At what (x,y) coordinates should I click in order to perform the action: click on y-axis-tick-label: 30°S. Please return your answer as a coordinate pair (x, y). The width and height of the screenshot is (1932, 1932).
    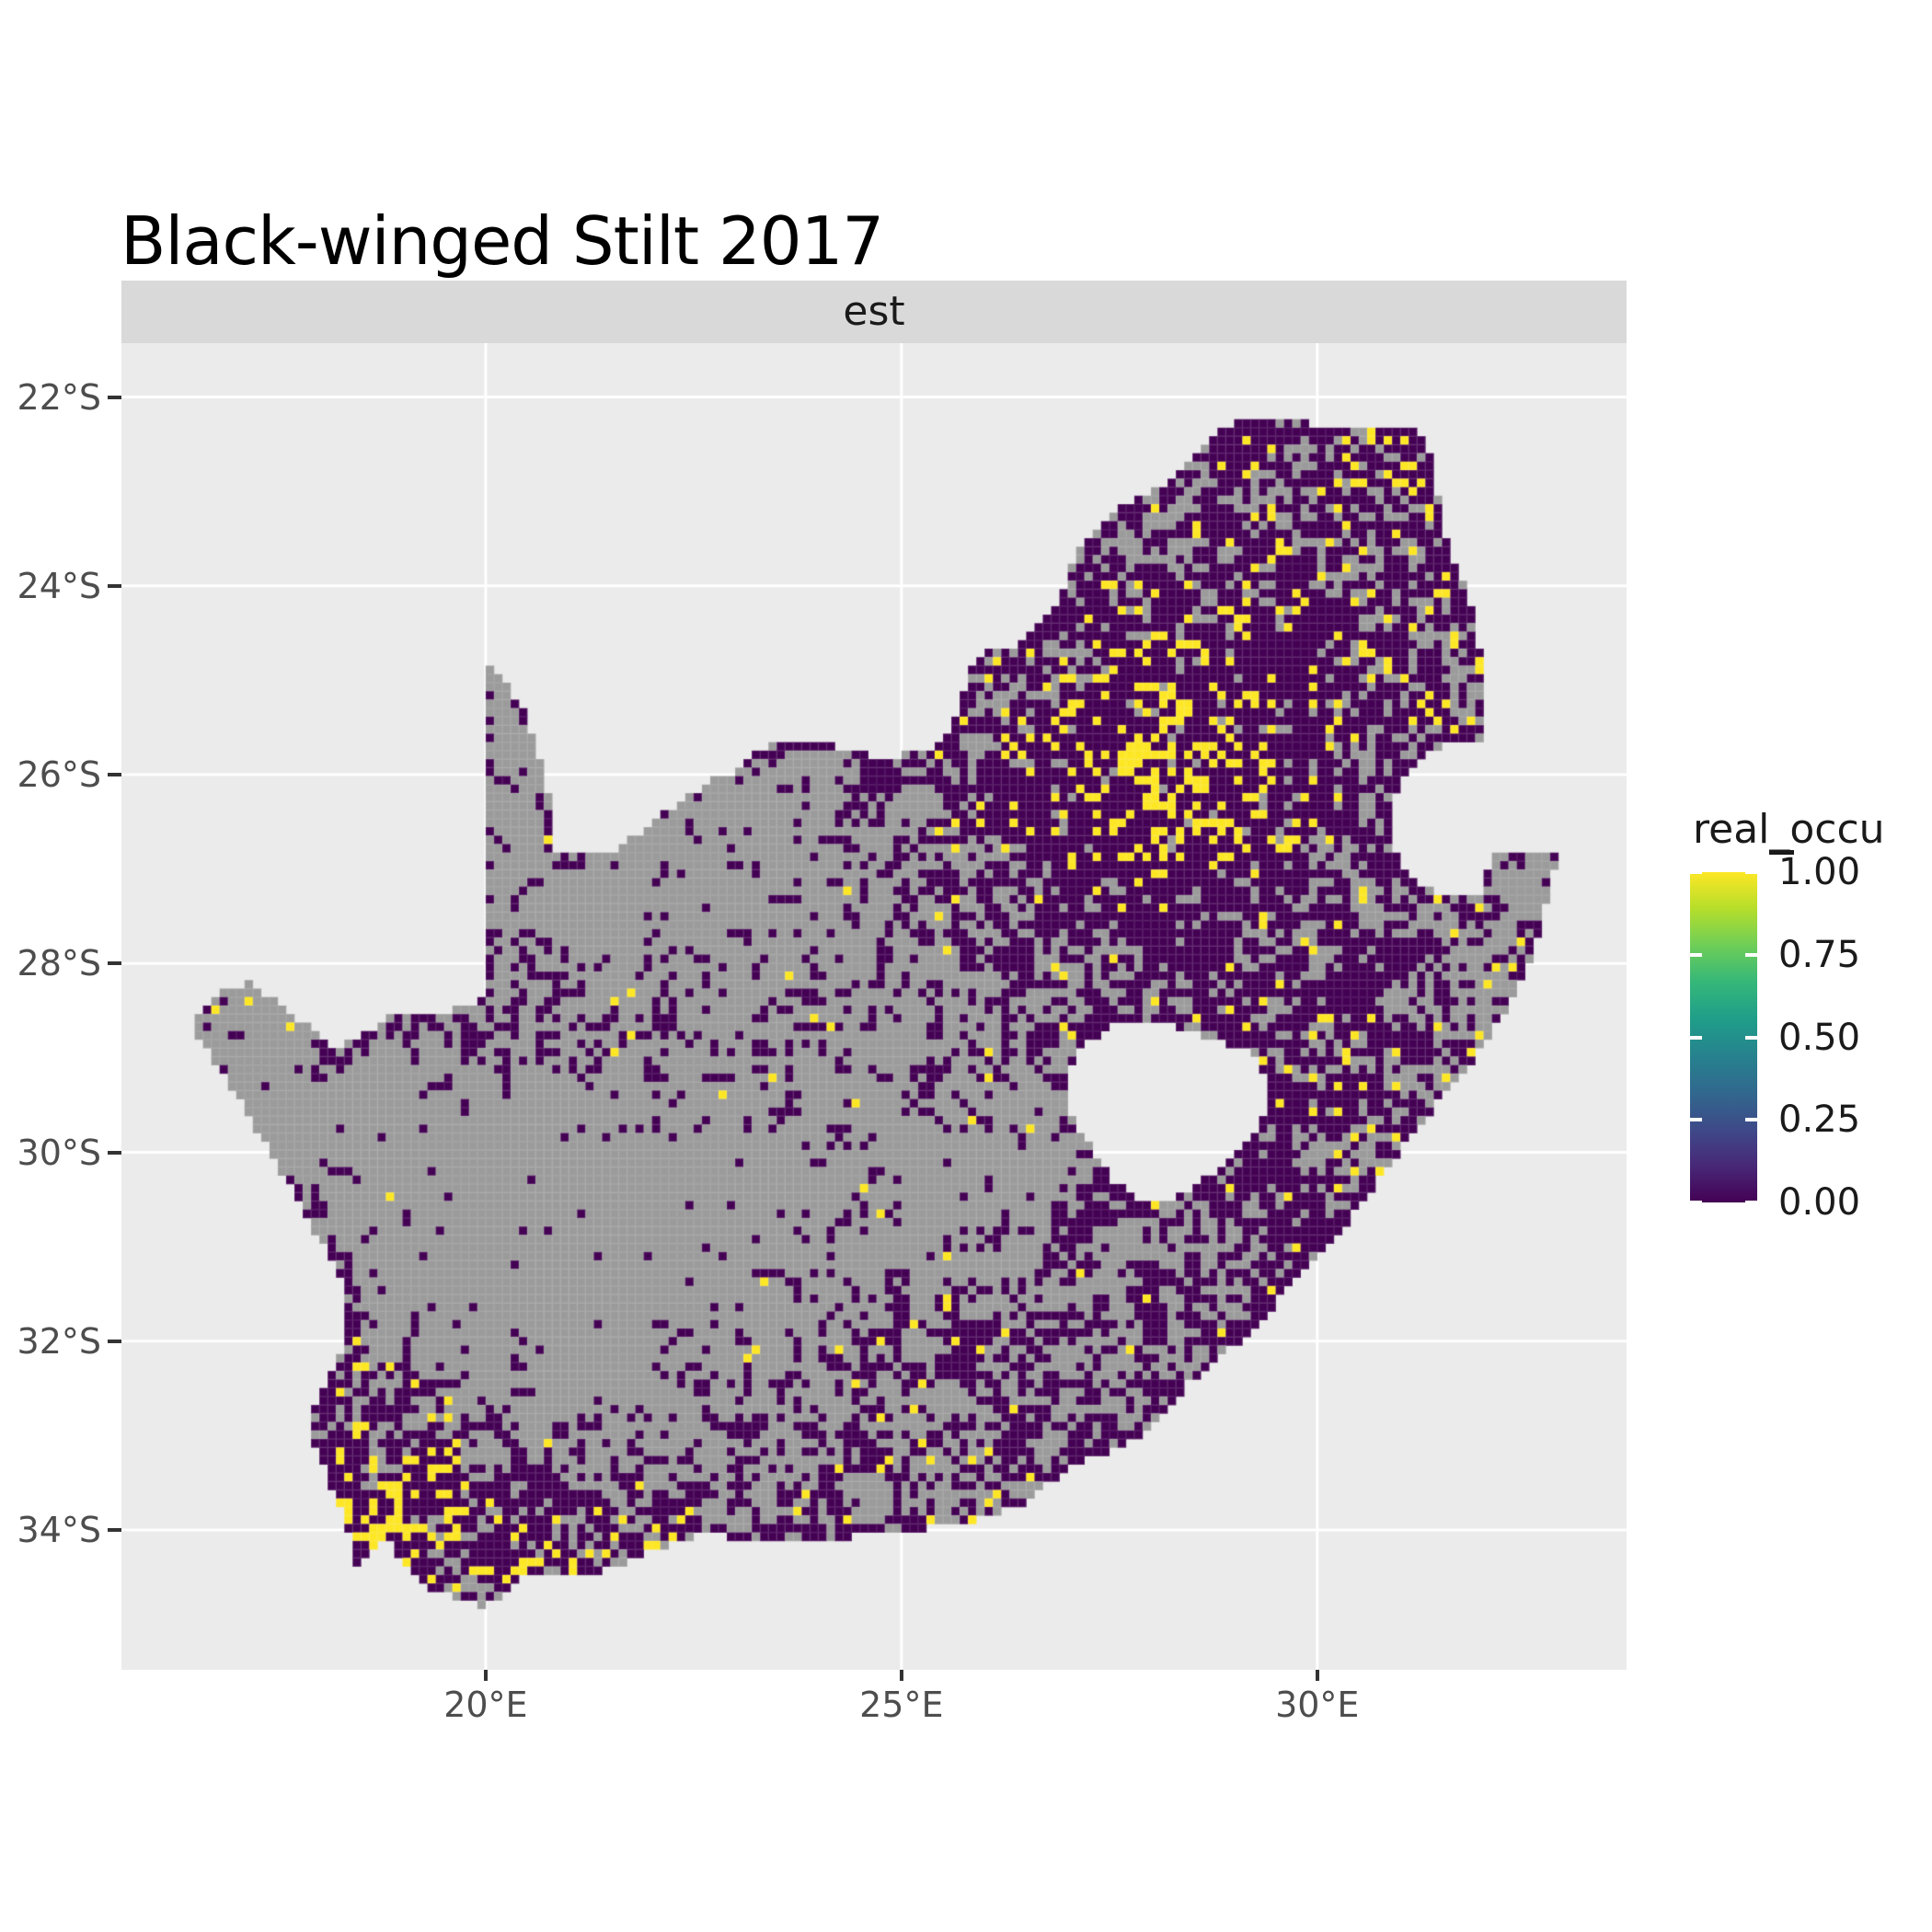
    Looking at the image, I should click on (59, 1152).